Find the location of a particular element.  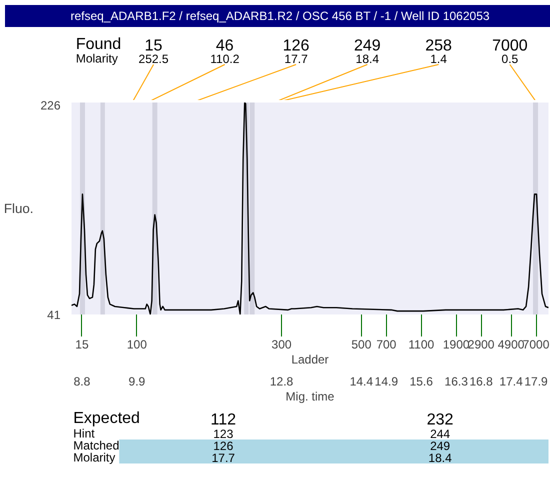

x-tick-label: 17.4 is located at coordinates (511, 381).